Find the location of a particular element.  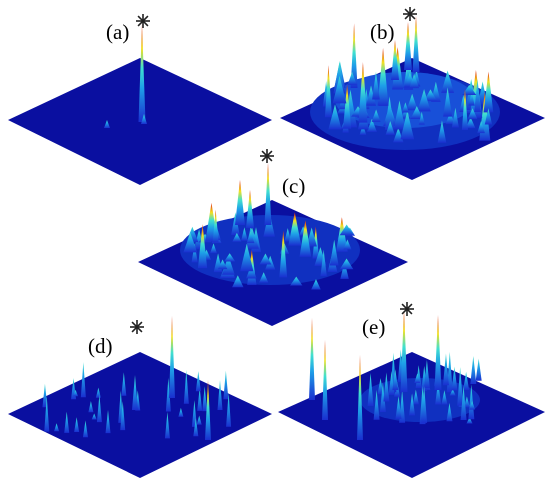

panel-a-peaks is located at coordinates (125, 76).